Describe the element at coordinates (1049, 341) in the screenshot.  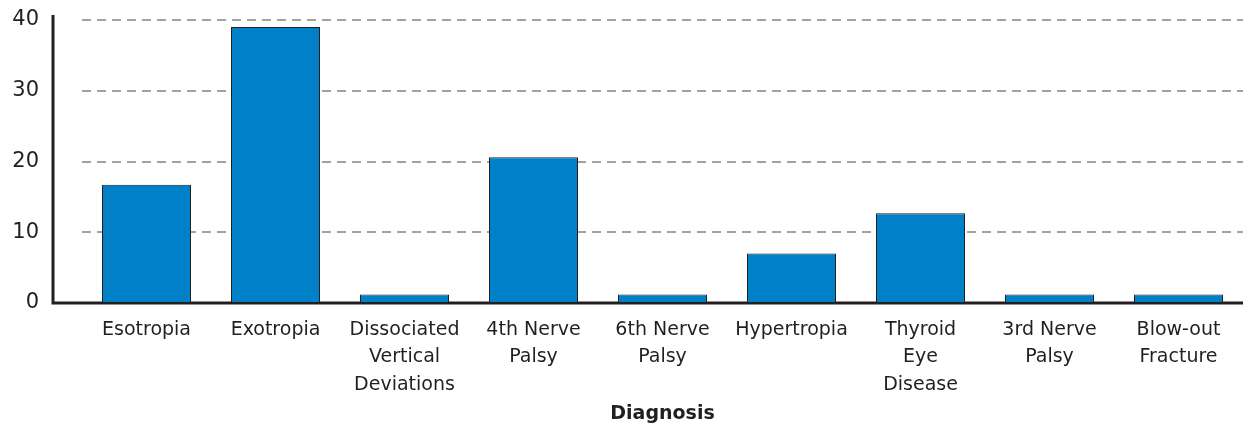
I see `x-tick-label: 3rd Nerve Palsy` at that location.